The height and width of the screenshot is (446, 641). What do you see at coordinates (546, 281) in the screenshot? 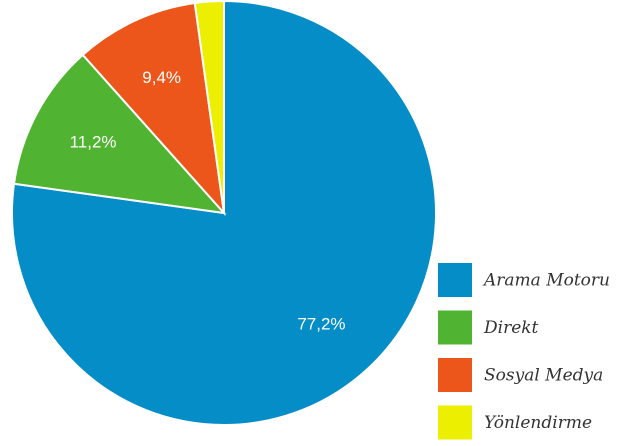
I see `legend-label: Arama Motoru` at bounding box center [546, 281].